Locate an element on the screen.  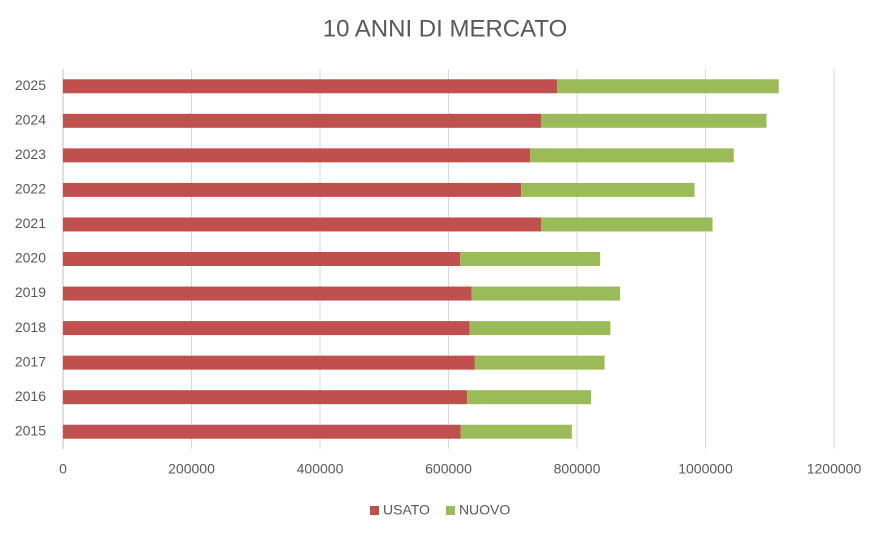
x-tick-label: 800000 is located at coordinates (577, 469).